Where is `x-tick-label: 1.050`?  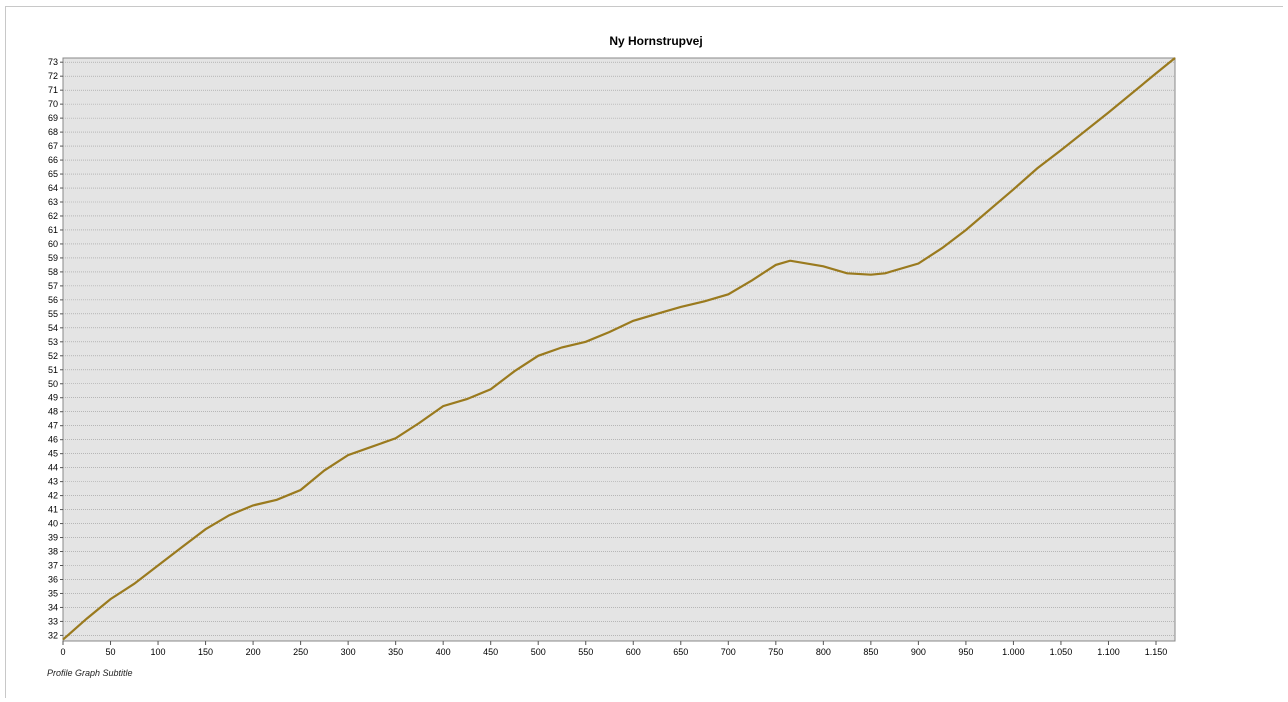 x-tick-label: 1.050 is located at coordinates (1061, 652).